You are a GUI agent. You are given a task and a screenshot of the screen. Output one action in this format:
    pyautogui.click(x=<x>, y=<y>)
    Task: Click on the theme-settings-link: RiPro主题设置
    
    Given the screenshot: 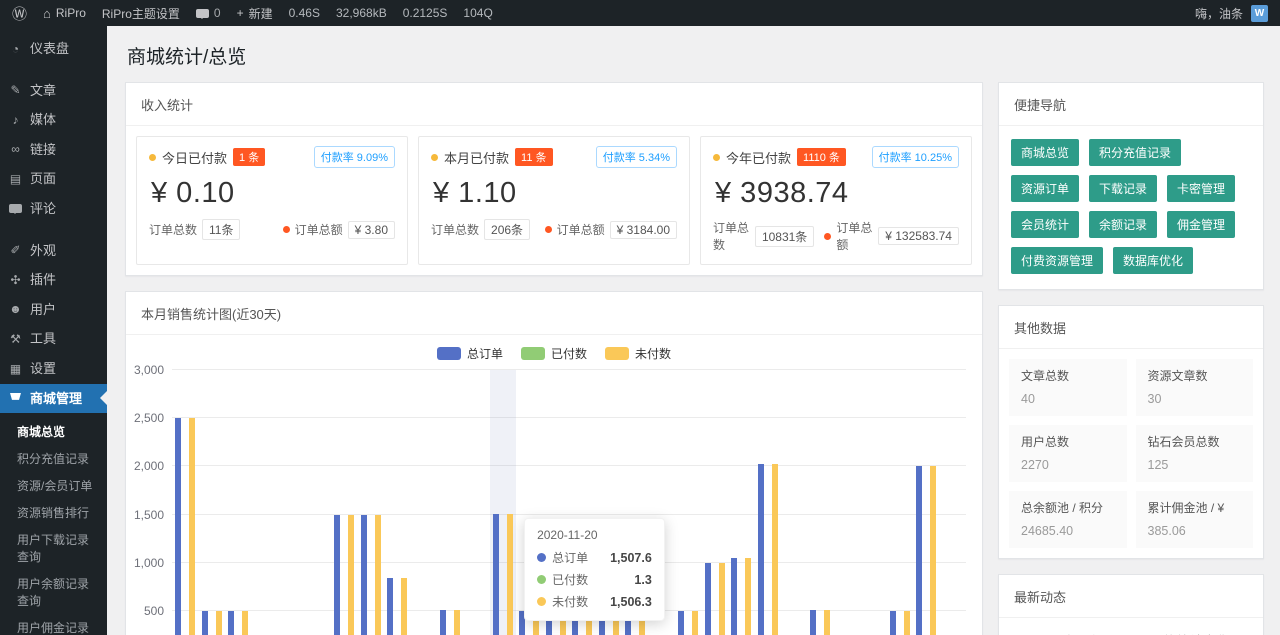 What is the action you would take?
    pyautogui.click(x=140, y=13)
    